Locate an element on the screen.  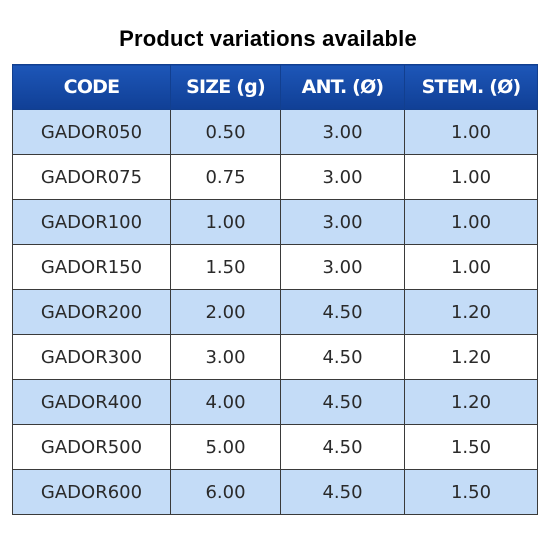
page-title: Product variations available is located at coordinates (268, 38).